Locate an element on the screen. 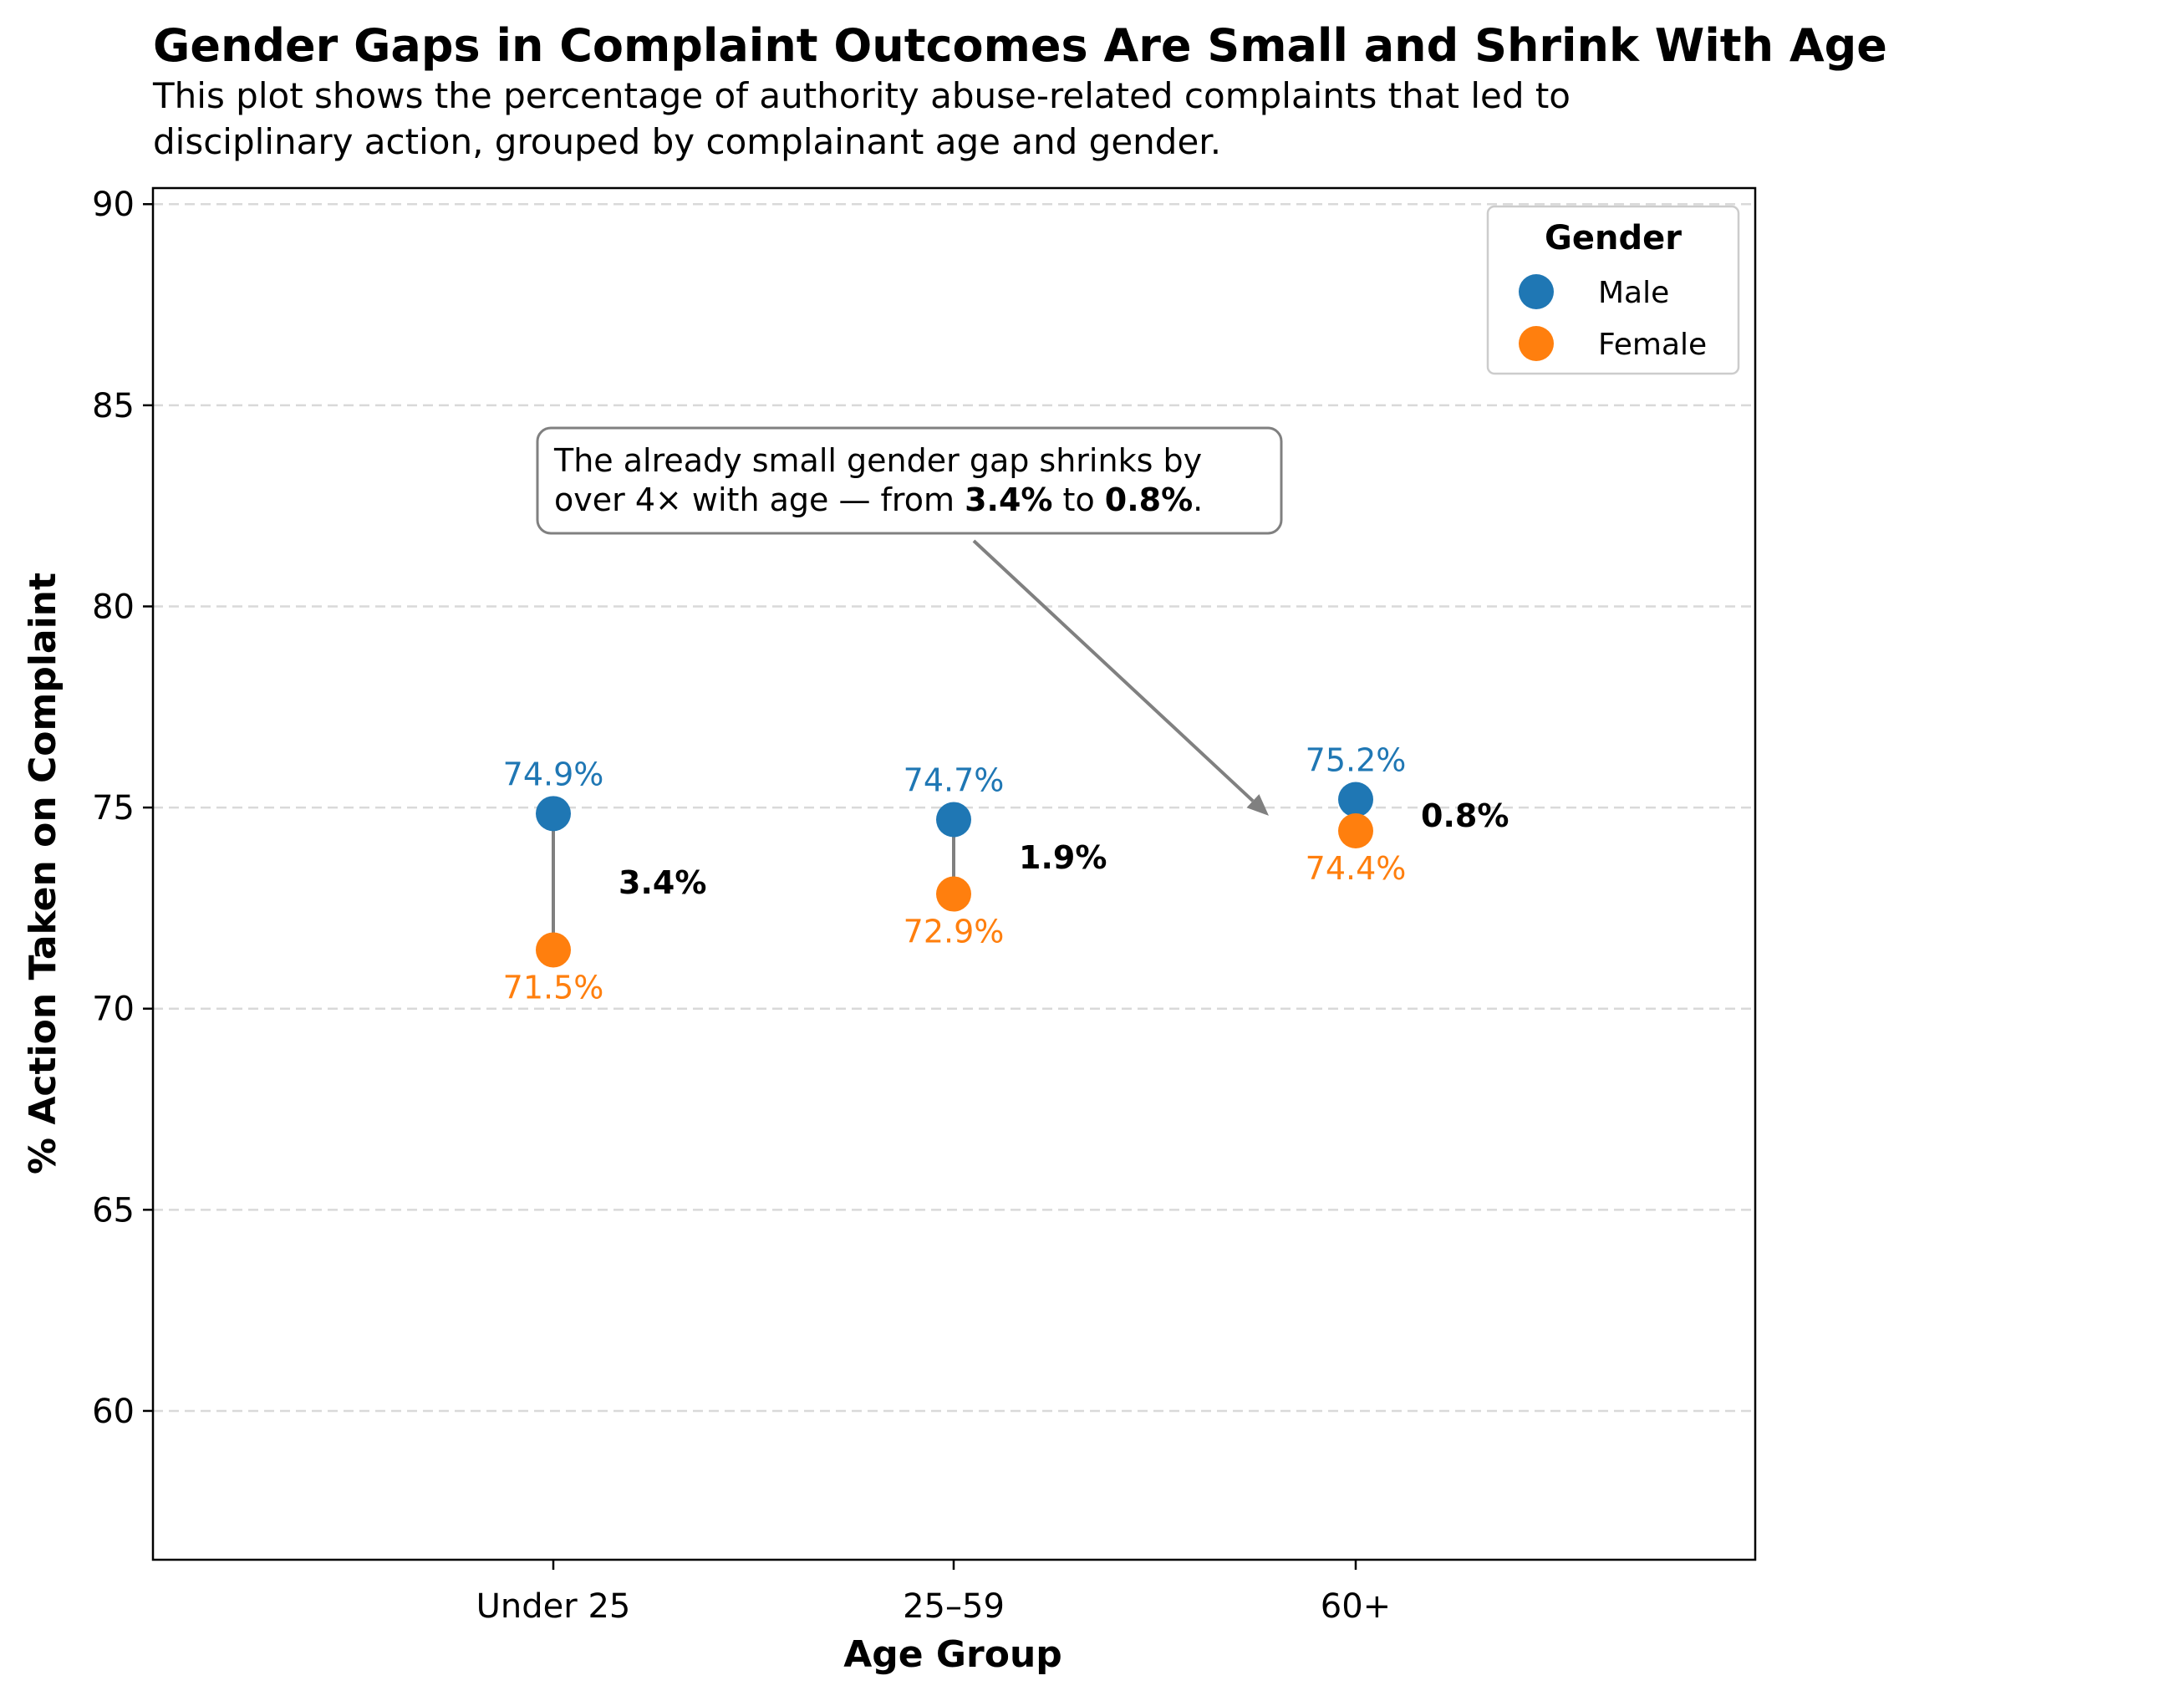 This screenshot has width=2184, height=1701. y-tick-label-60: 60 is located at coordinates (113, 1412).